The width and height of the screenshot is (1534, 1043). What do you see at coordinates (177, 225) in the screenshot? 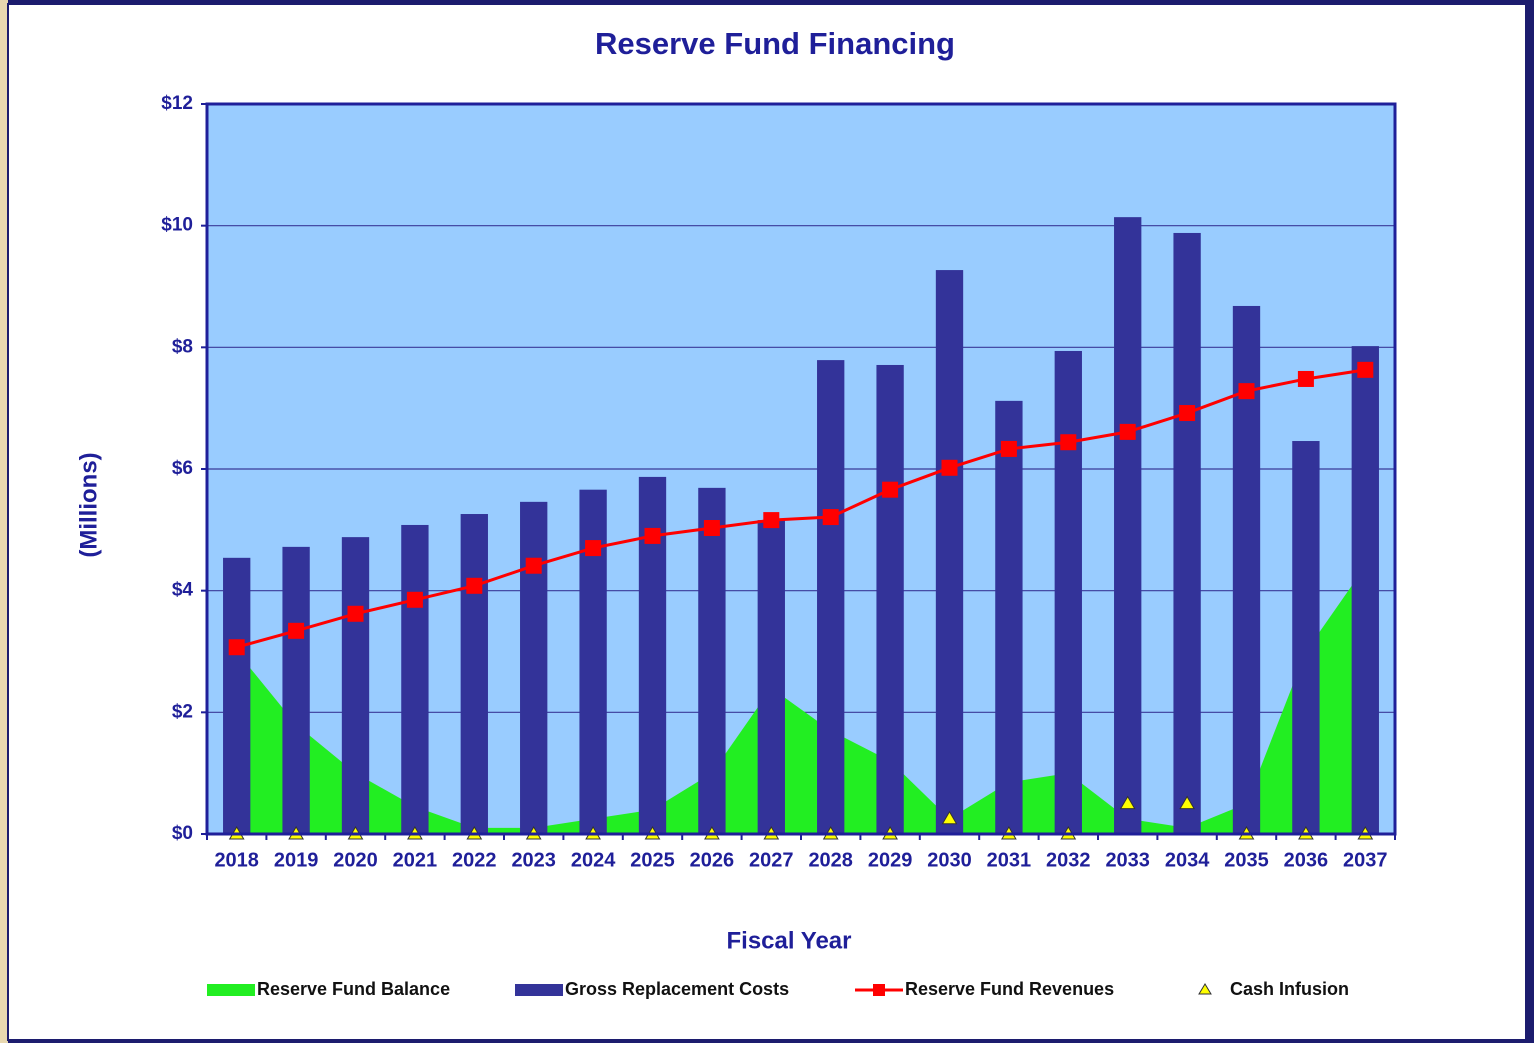
I see `y-tick-label: $10` at bounding box center [177, 225].